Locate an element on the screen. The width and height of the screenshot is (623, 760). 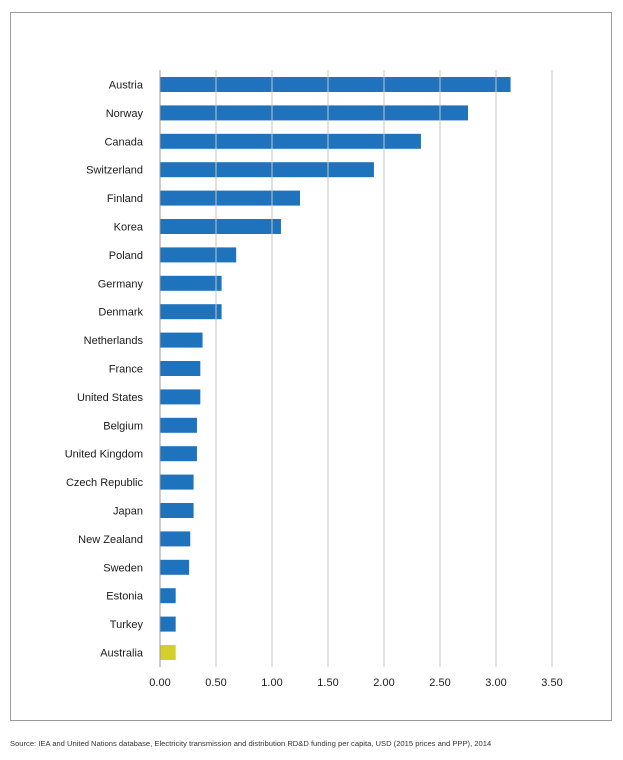
category-label: Korea is located at coordinates (129, 228).